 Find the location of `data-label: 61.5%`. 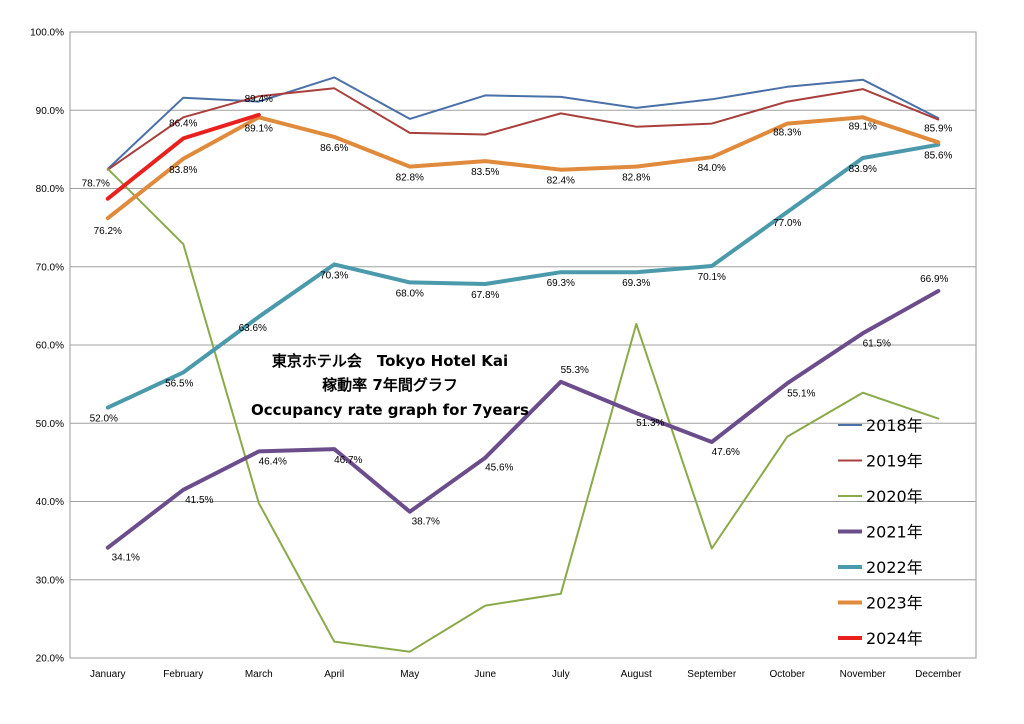

data-label: 61.5% is located at coordinates (877, 343).